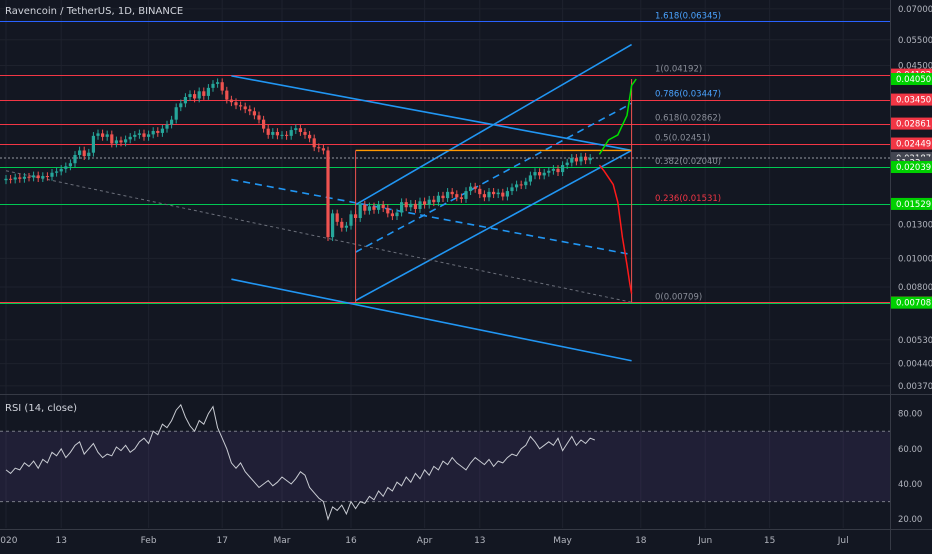  Describe the element at coordinates (688, 199) in the screenshot. I see `fib-label: 0.236(0.01531)` at that location.